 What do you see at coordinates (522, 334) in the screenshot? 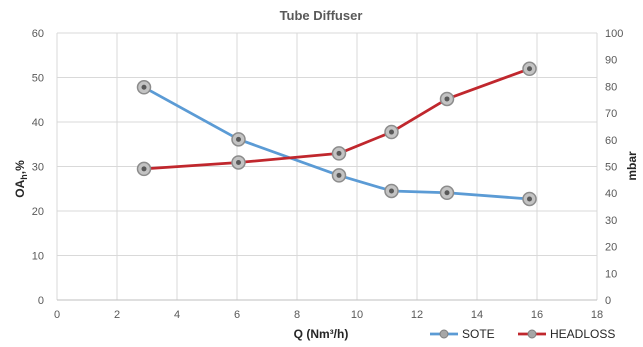
I see `legend: SOTE HEADLOSS` at bounding box center [522, 334].